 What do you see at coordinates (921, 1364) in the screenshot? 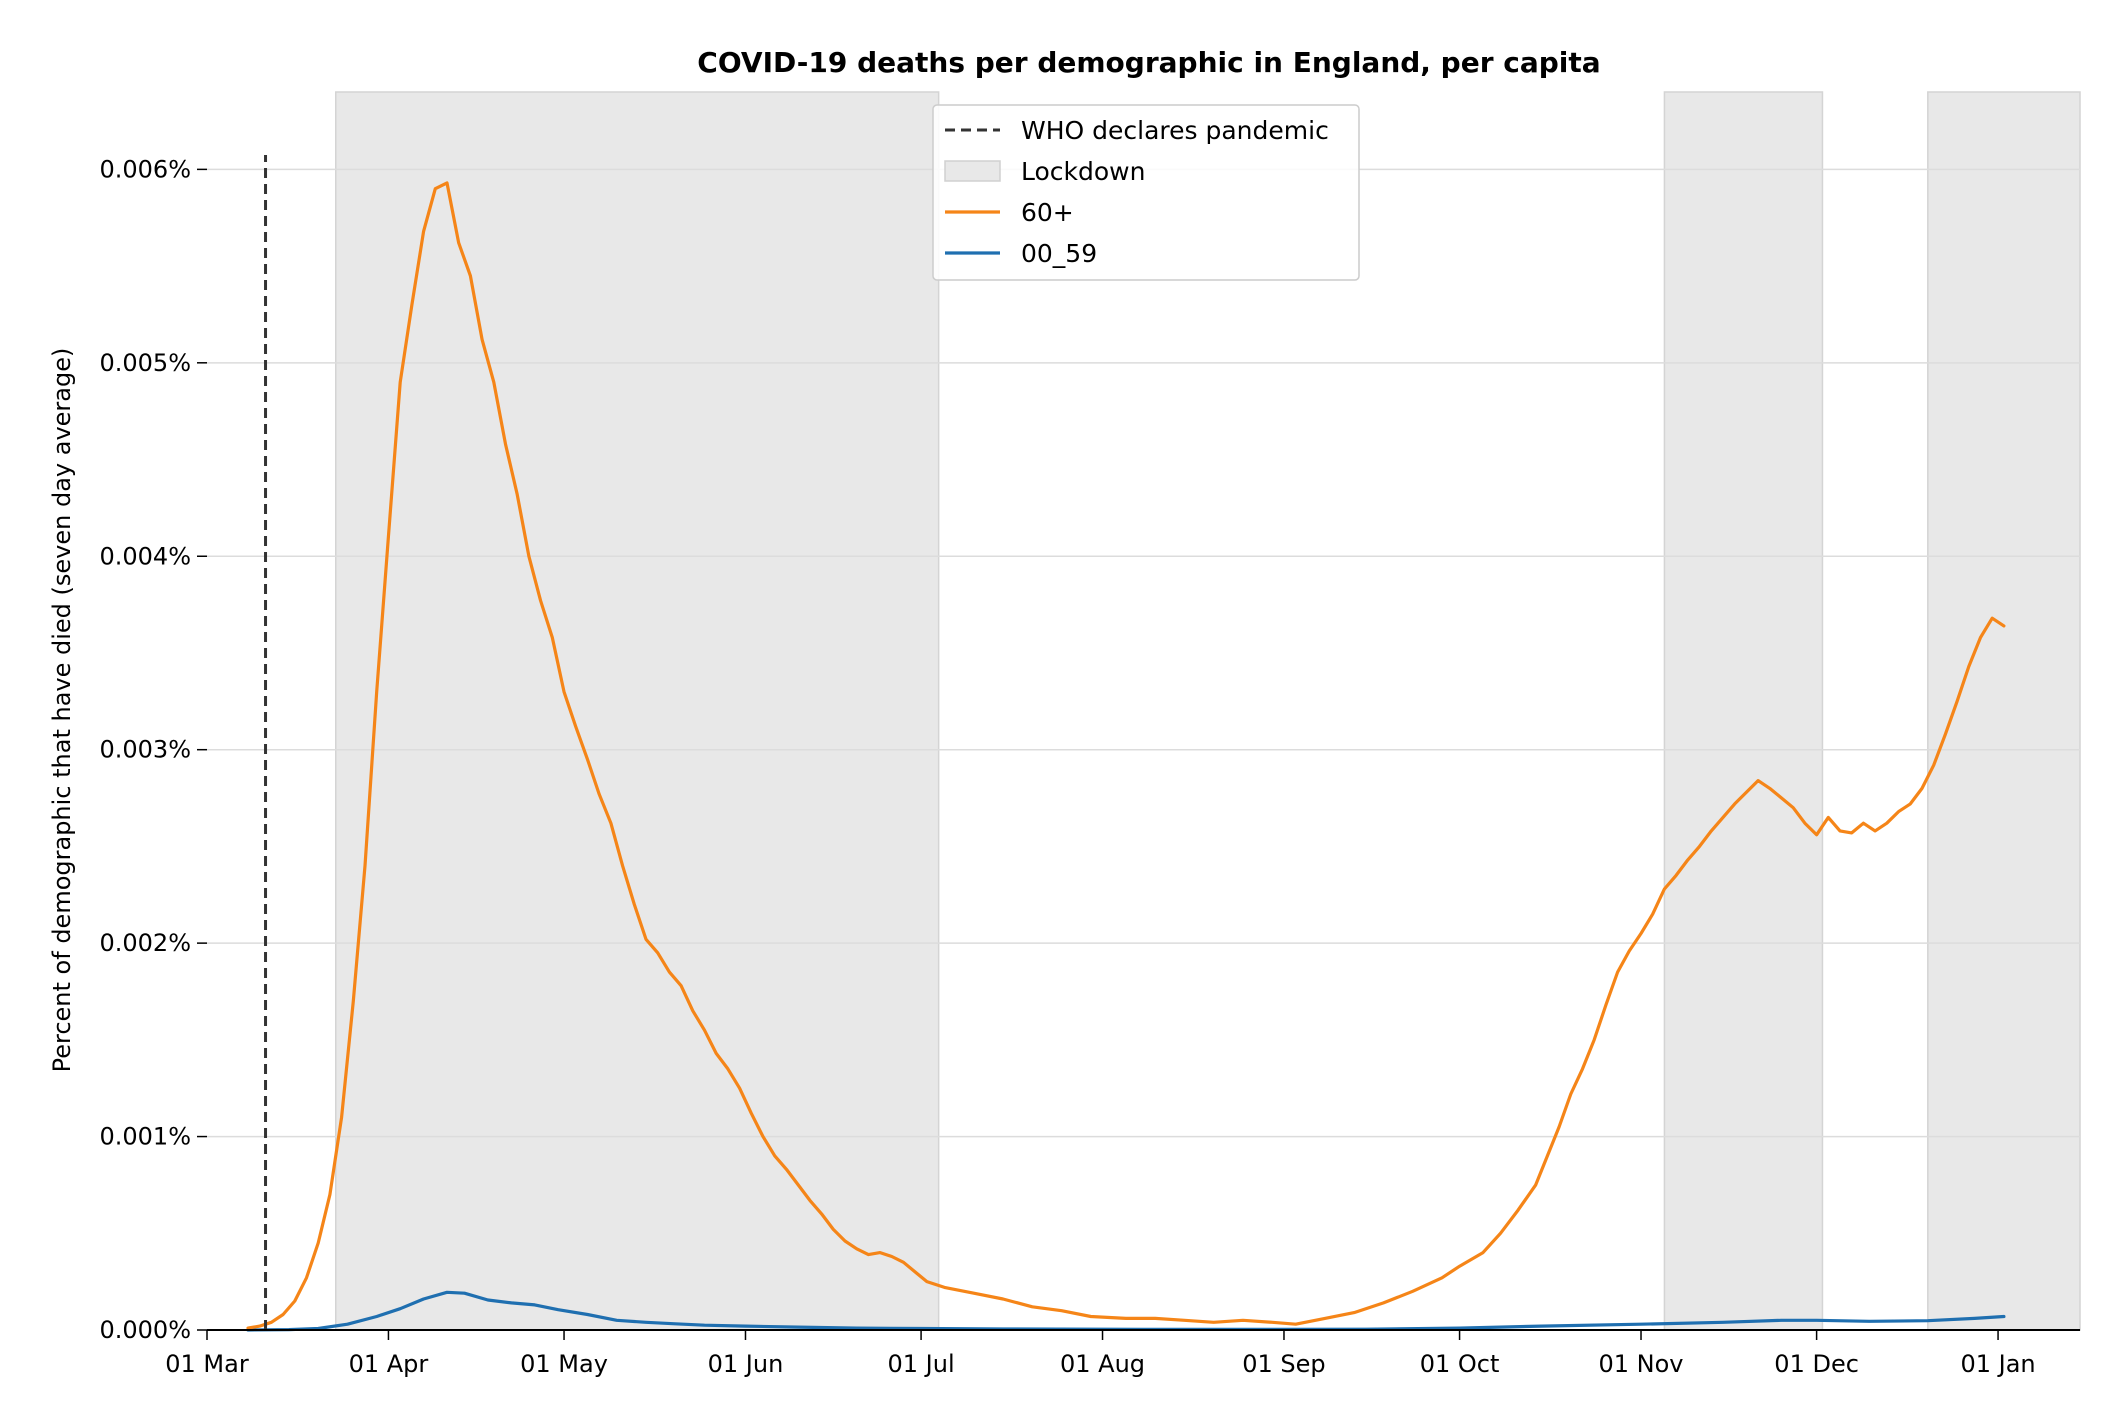
I see `x-tick-label-4: 01 Jul` at bounding box center [921, 1364].